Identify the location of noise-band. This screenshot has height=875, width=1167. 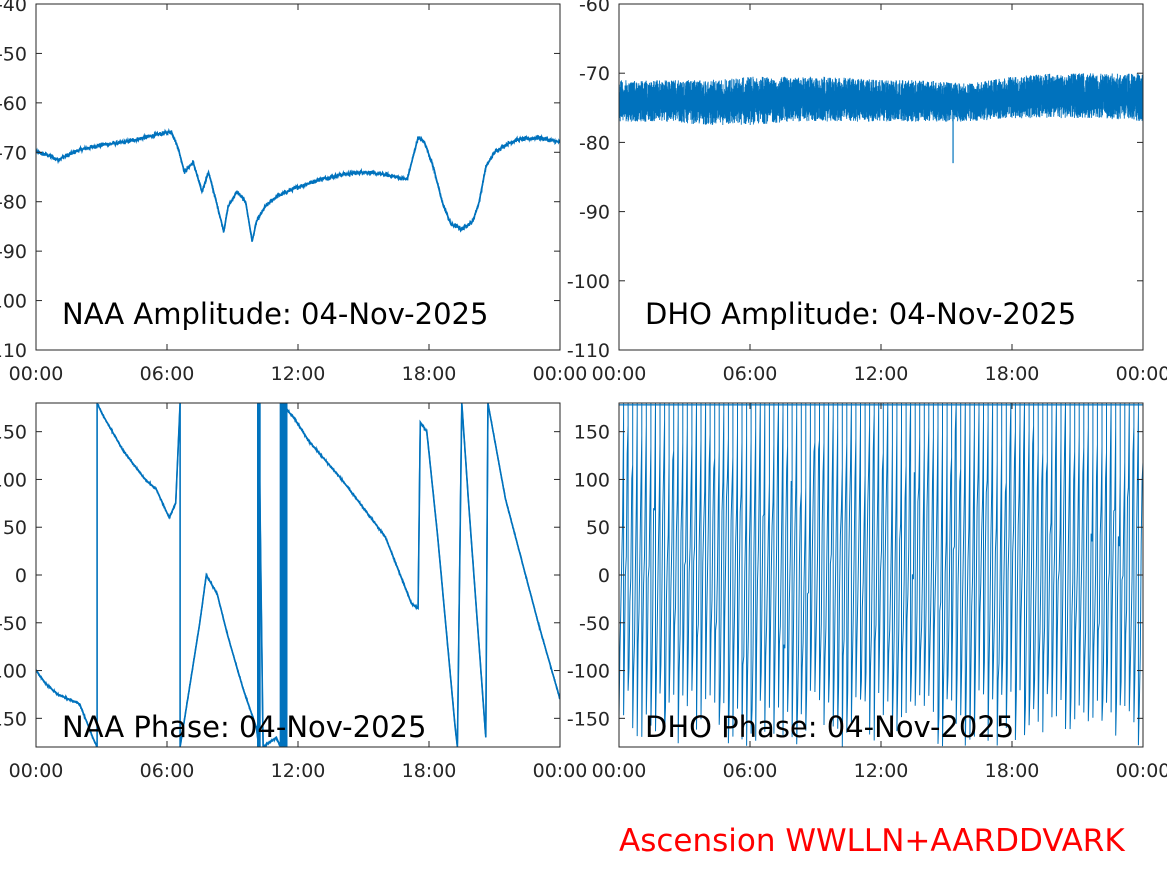
(881, 99).